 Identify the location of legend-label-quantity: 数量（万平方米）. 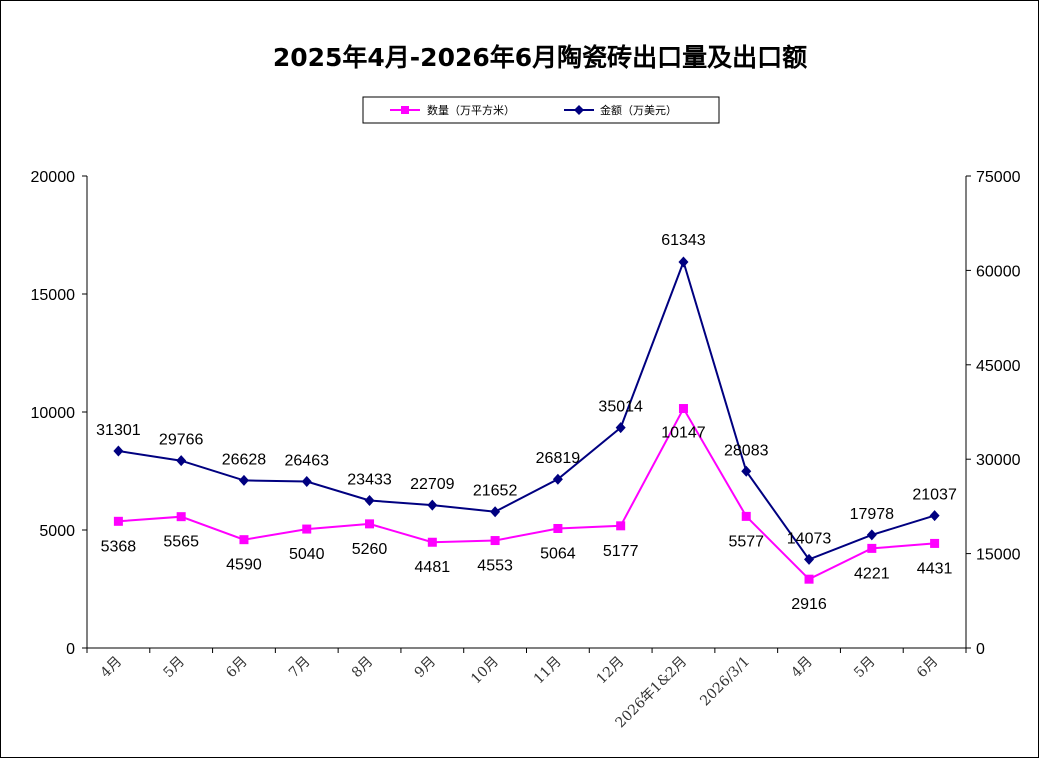
(471, 110).